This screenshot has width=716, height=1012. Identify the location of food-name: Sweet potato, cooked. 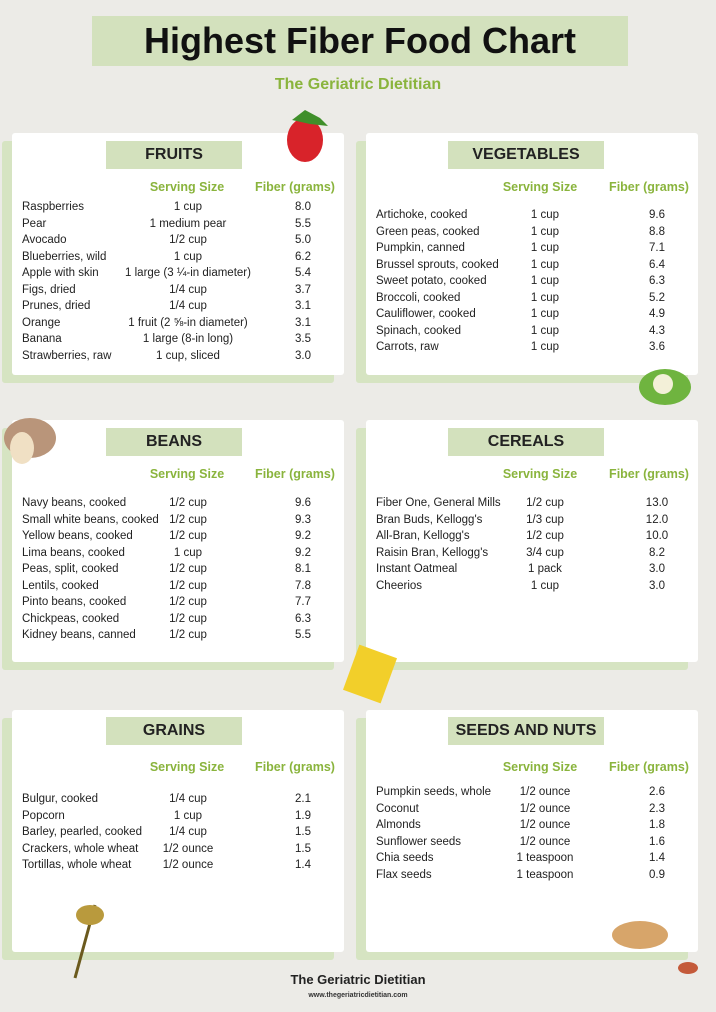
(431, 281).